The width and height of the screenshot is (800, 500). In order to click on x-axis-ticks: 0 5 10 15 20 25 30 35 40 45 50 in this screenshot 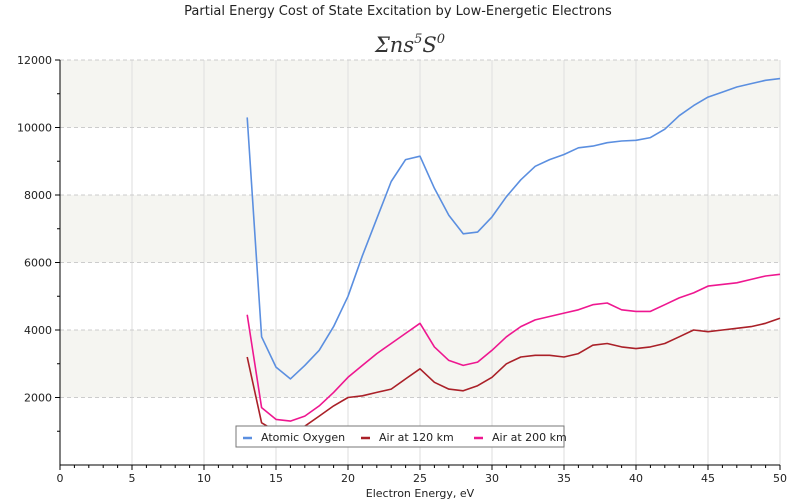, I will do `click(422, 475)`.